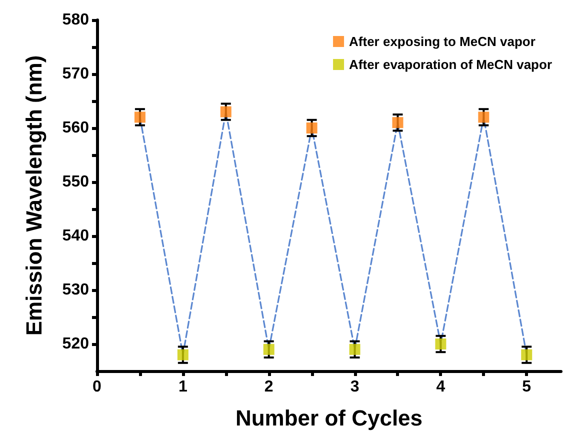 Image resolution: width=565 pixels, height=439 pixels. What do you see at coordinates (441, 387) in the screenshot?
I see `x-tick-label: 4` at bounding box center [441, 387].